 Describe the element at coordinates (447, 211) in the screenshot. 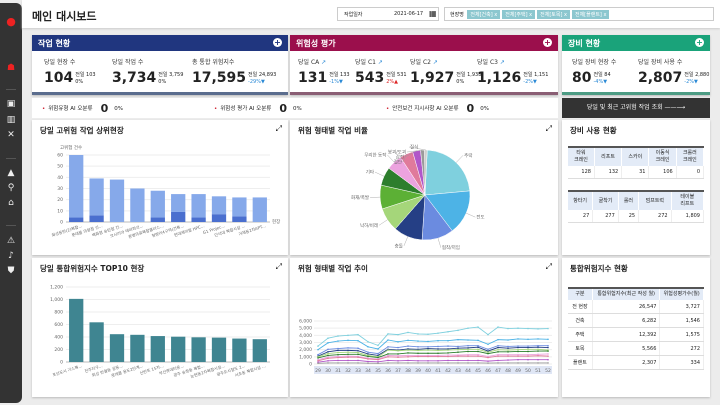

I see `pie-slice` at that location.